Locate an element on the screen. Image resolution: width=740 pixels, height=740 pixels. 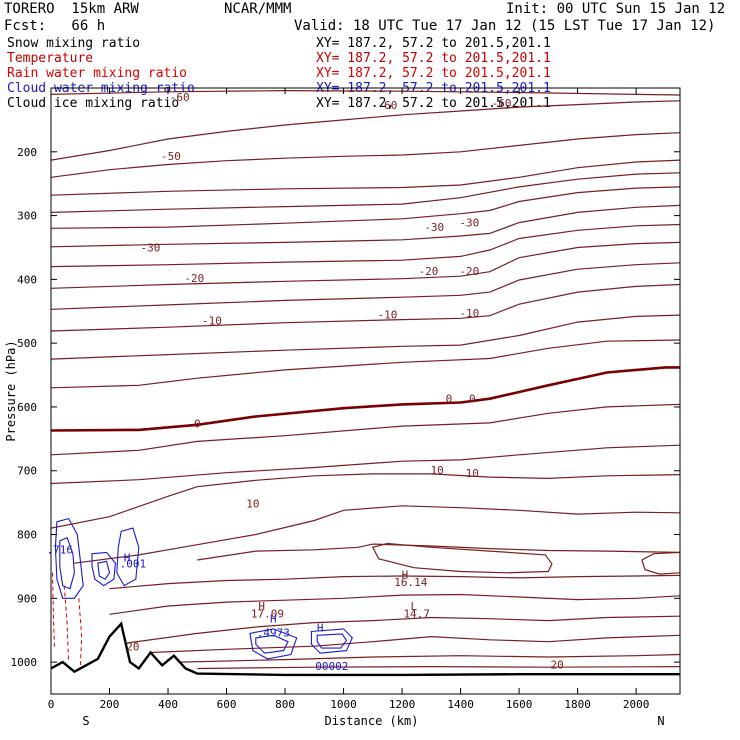
legend-label-cloud-ice: Cloud ice mixing ratio is located at coordinates (93, 103).